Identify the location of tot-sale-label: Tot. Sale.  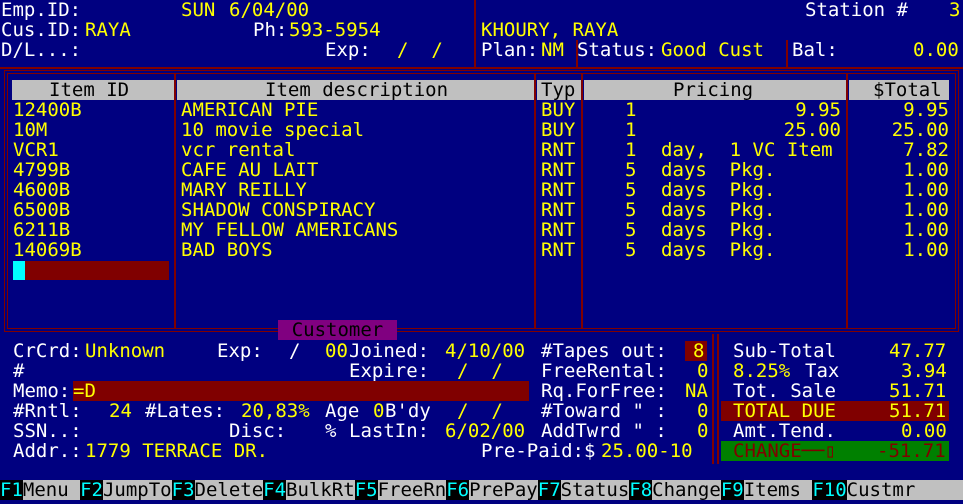
(784, 391).